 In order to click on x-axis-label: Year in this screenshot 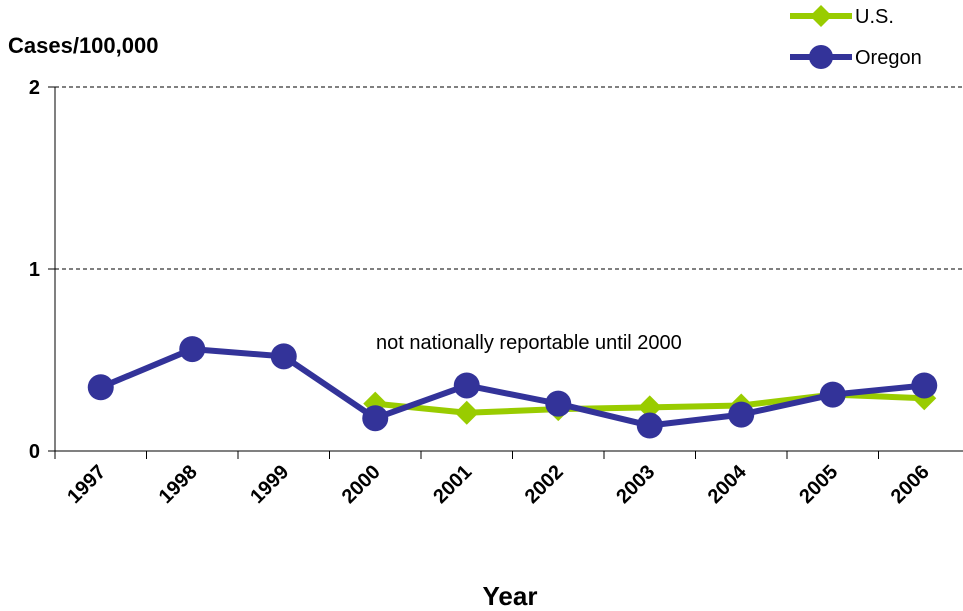, I will do `click(510, 596)`.